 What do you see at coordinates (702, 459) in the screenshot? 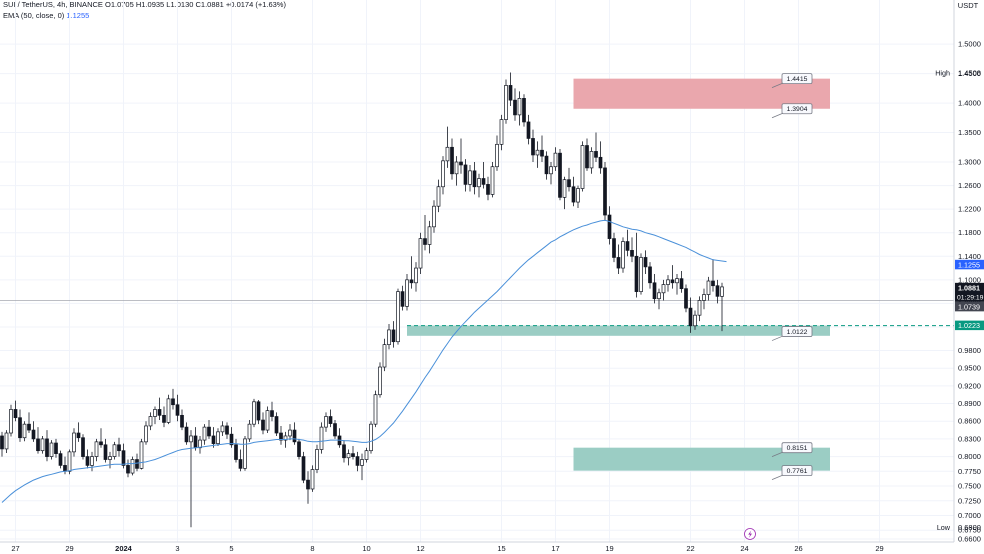
I see `zone-support-lower` at bounding box center [702, 459].